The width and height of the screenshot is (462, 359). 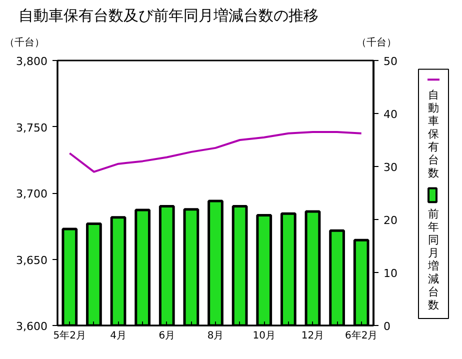 I want to click on y-tick-label: 3,700, so click(x=32, y=194).